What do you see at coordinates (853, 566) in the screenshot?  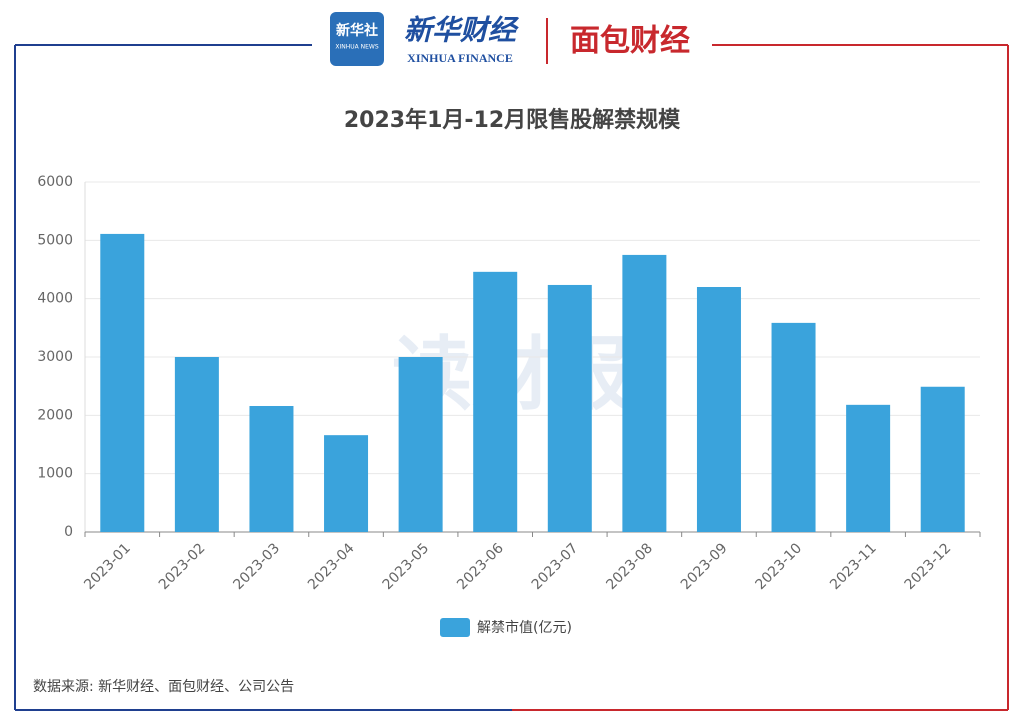 I see `x-tick-label: 2023-11` at bounding box center [853, 566].